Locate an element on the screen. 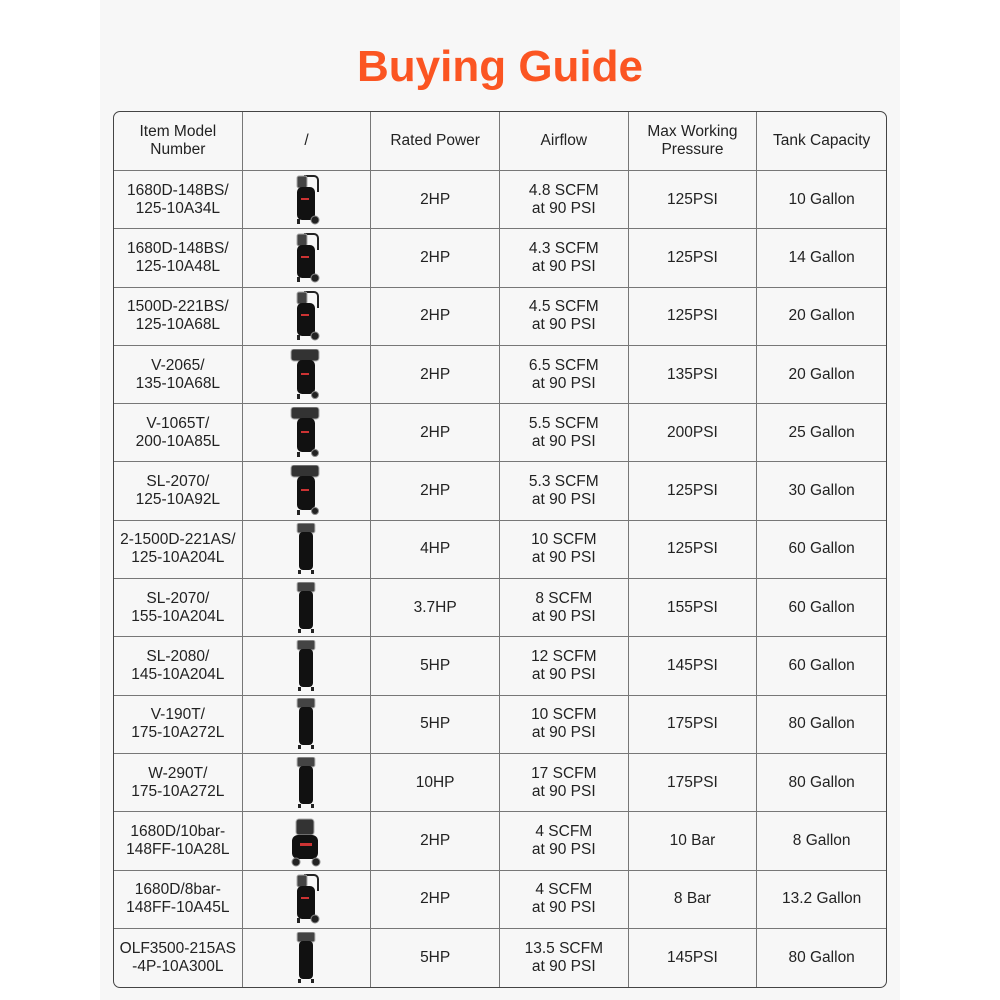 This screenshot has height=1000, width=1000. header-text: Max Working is located at coordinates (692, 131).